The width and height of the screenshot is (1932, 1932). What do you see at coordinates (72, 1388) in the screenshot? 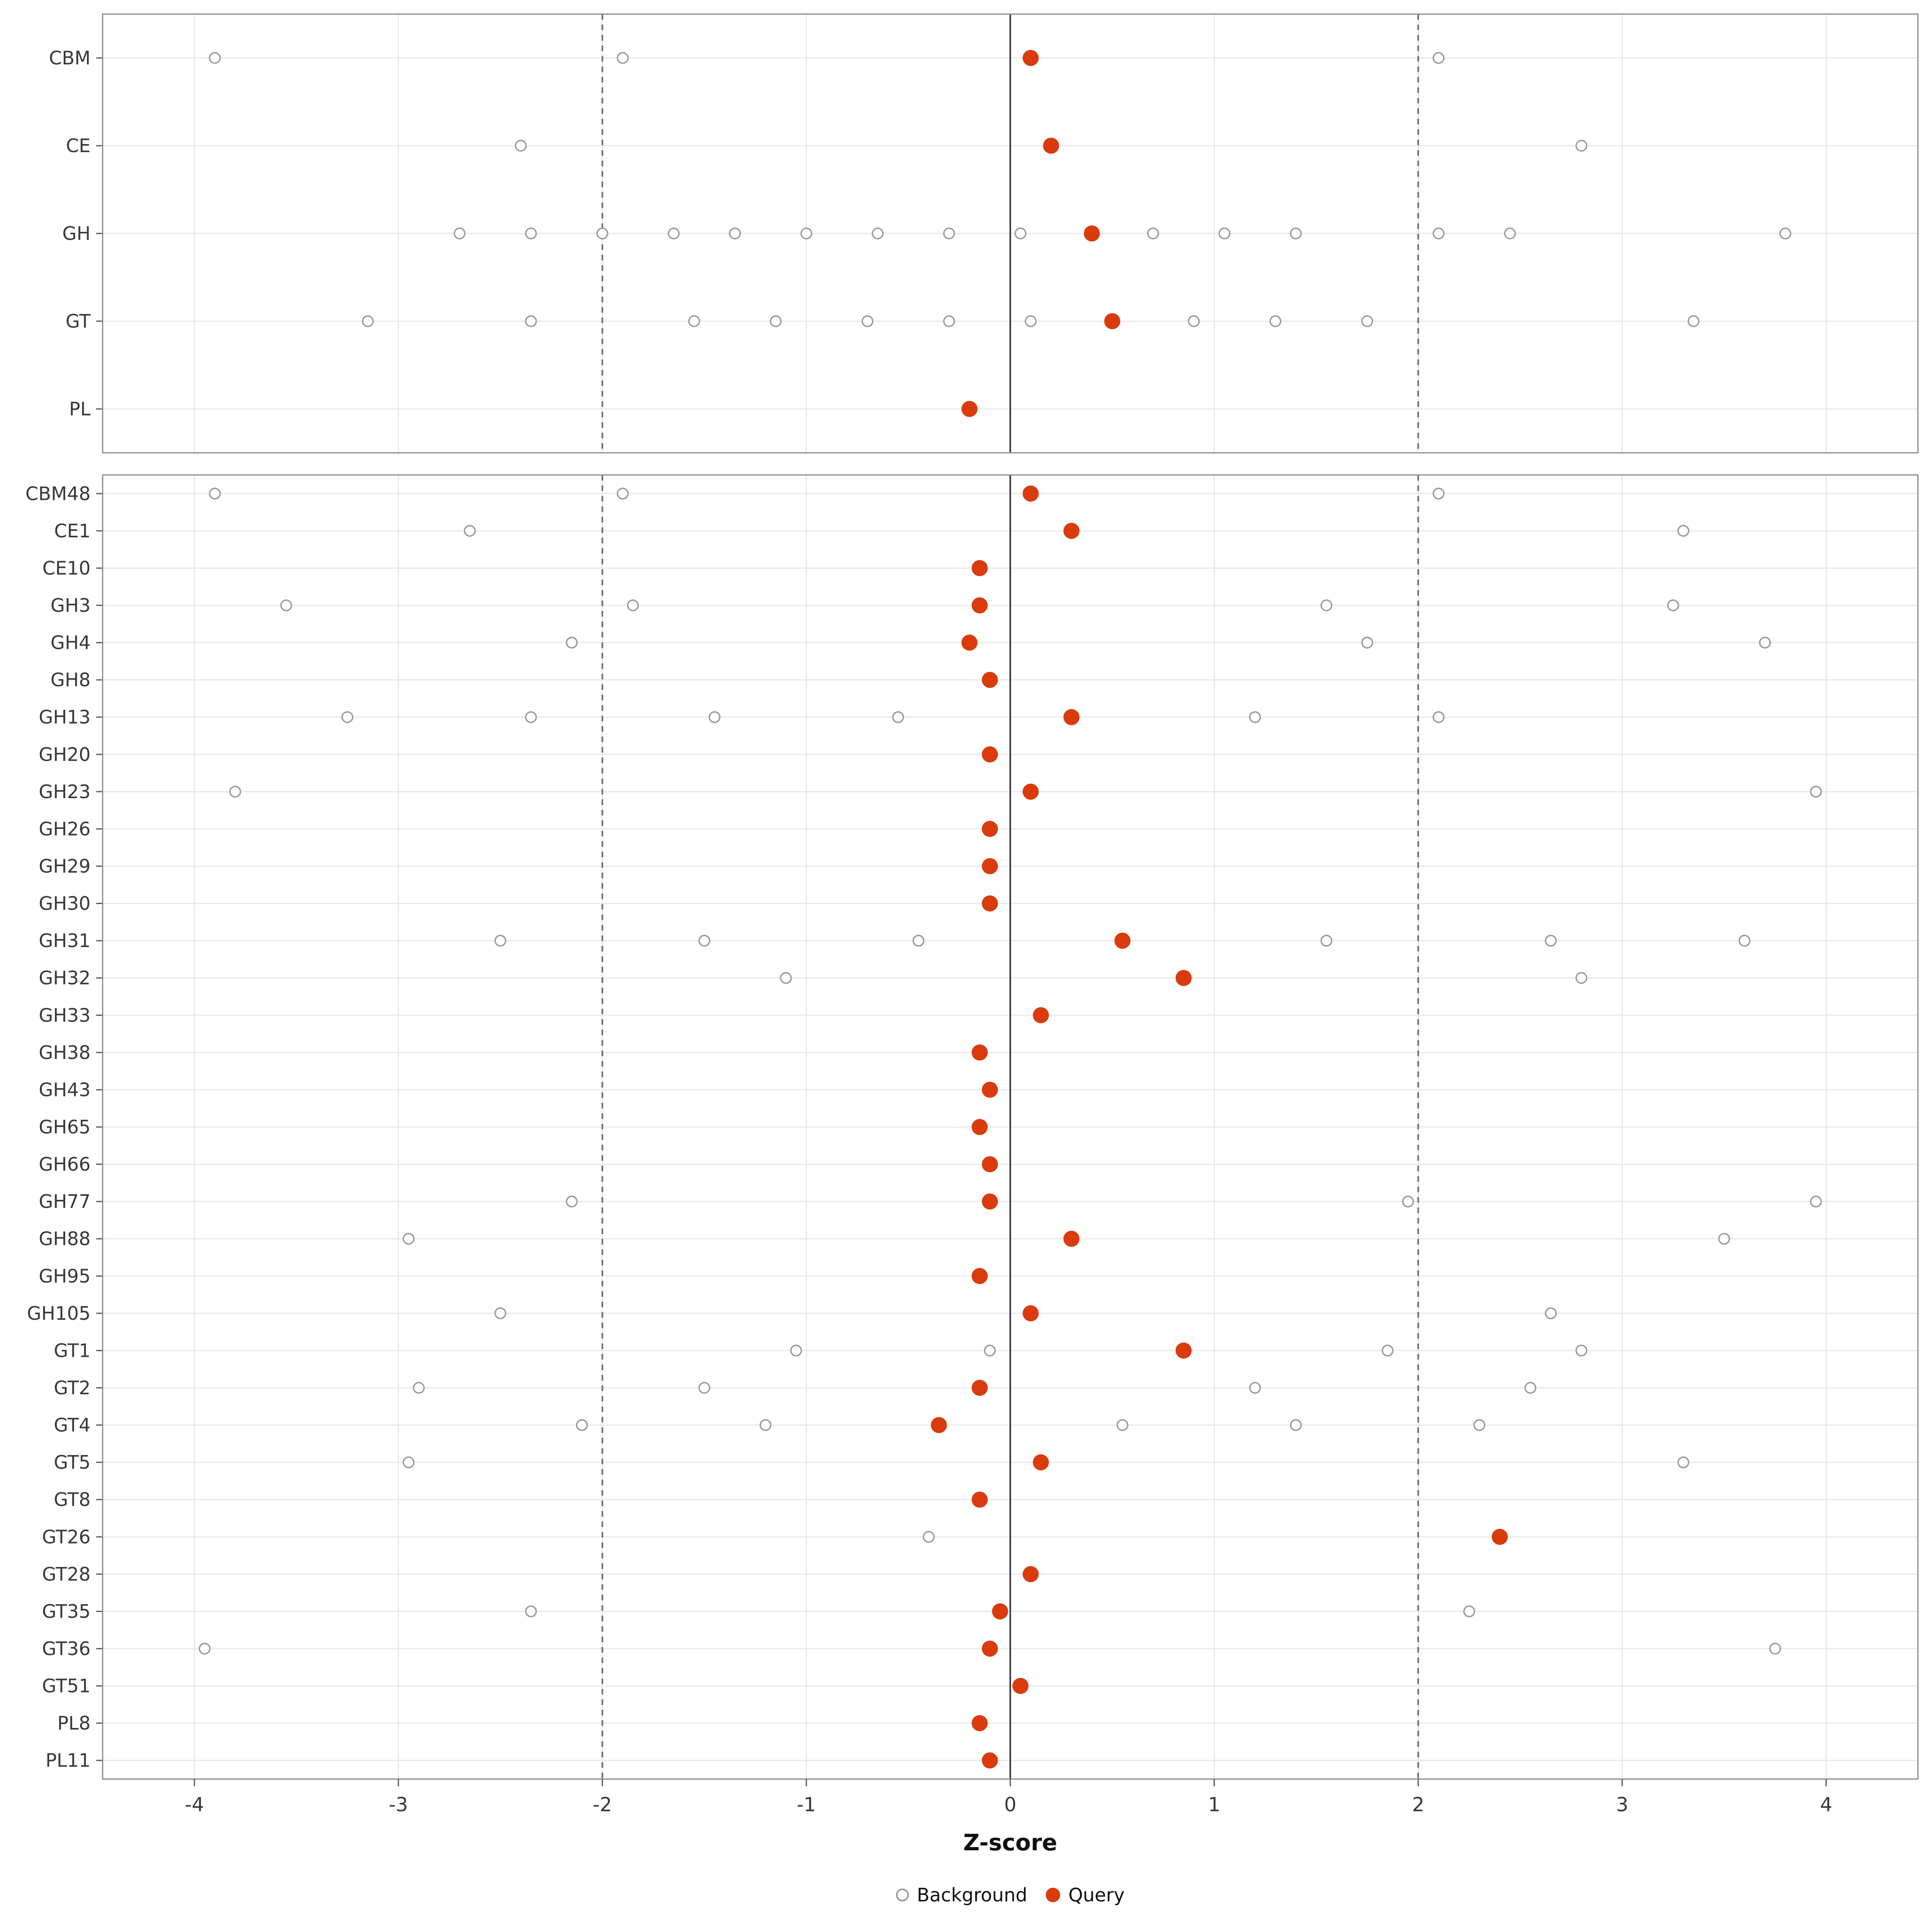
I see `category-label: GT2` at bounding box center [72, 1388].